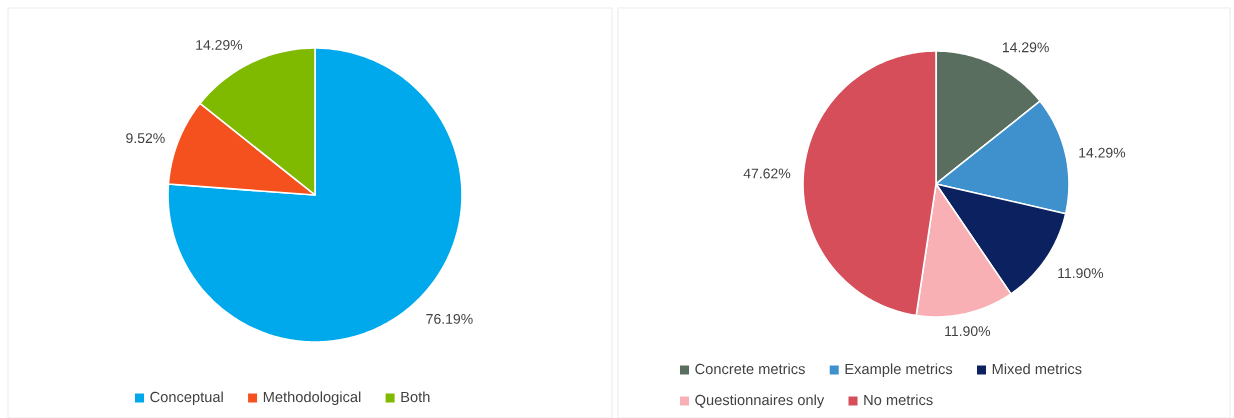 The image size is (1234, 418). I want to click on legend-label: Concrete metrics, so click(750, 369).